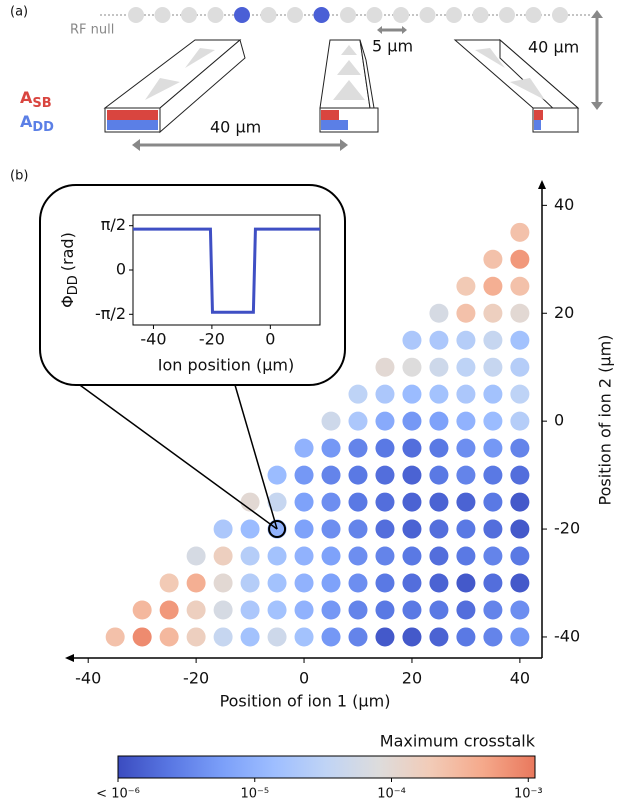 The image size is (630, 806). I want to click on a-dd-label: ADD, so click(37, 123).